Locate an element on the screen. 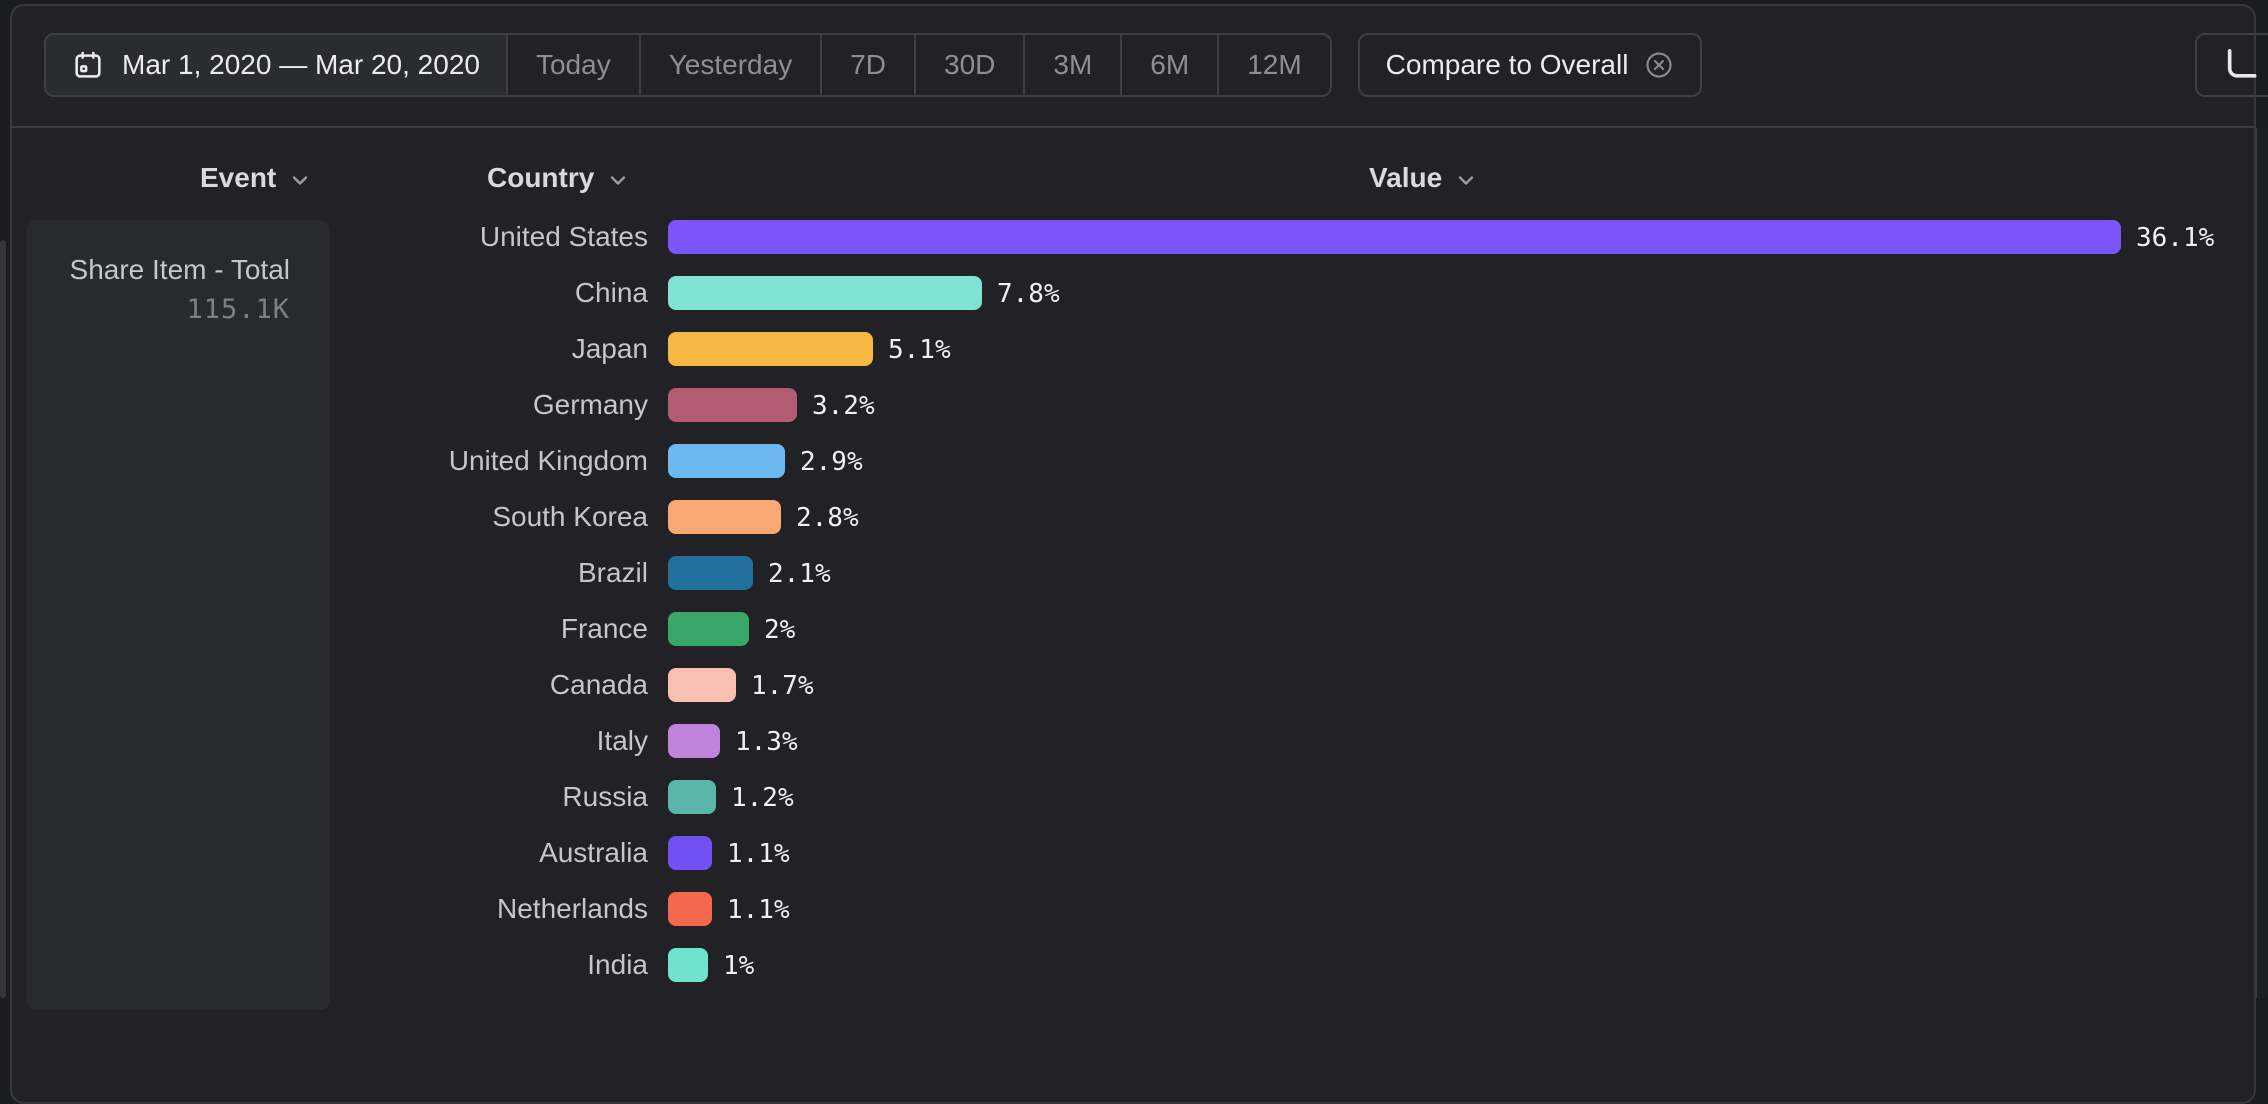  country-label: China is located at coordinates (611, 292).